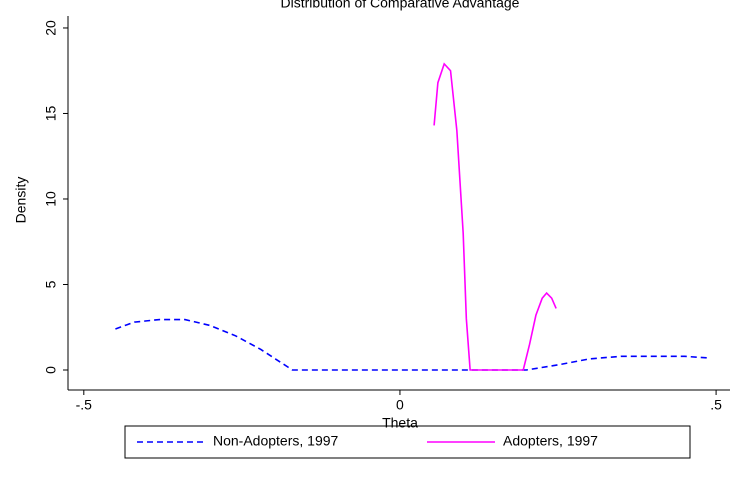  Describe the element at coordinates (51, 28) in the screenshot. I see `y-tick-label: 20` at that location.